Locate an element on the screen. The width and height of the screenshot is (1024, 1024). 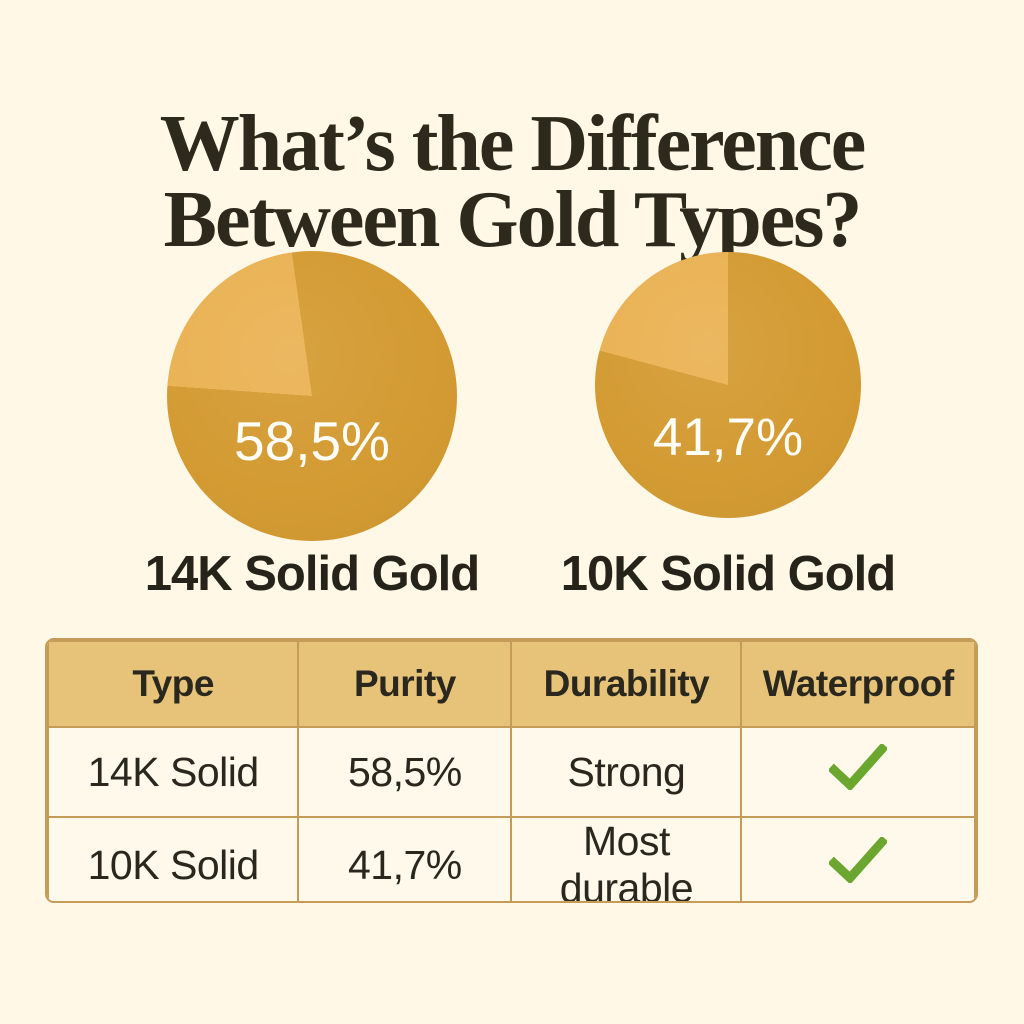
pie-value-label-14k: 58,5% is located at coordinates (312, 441).